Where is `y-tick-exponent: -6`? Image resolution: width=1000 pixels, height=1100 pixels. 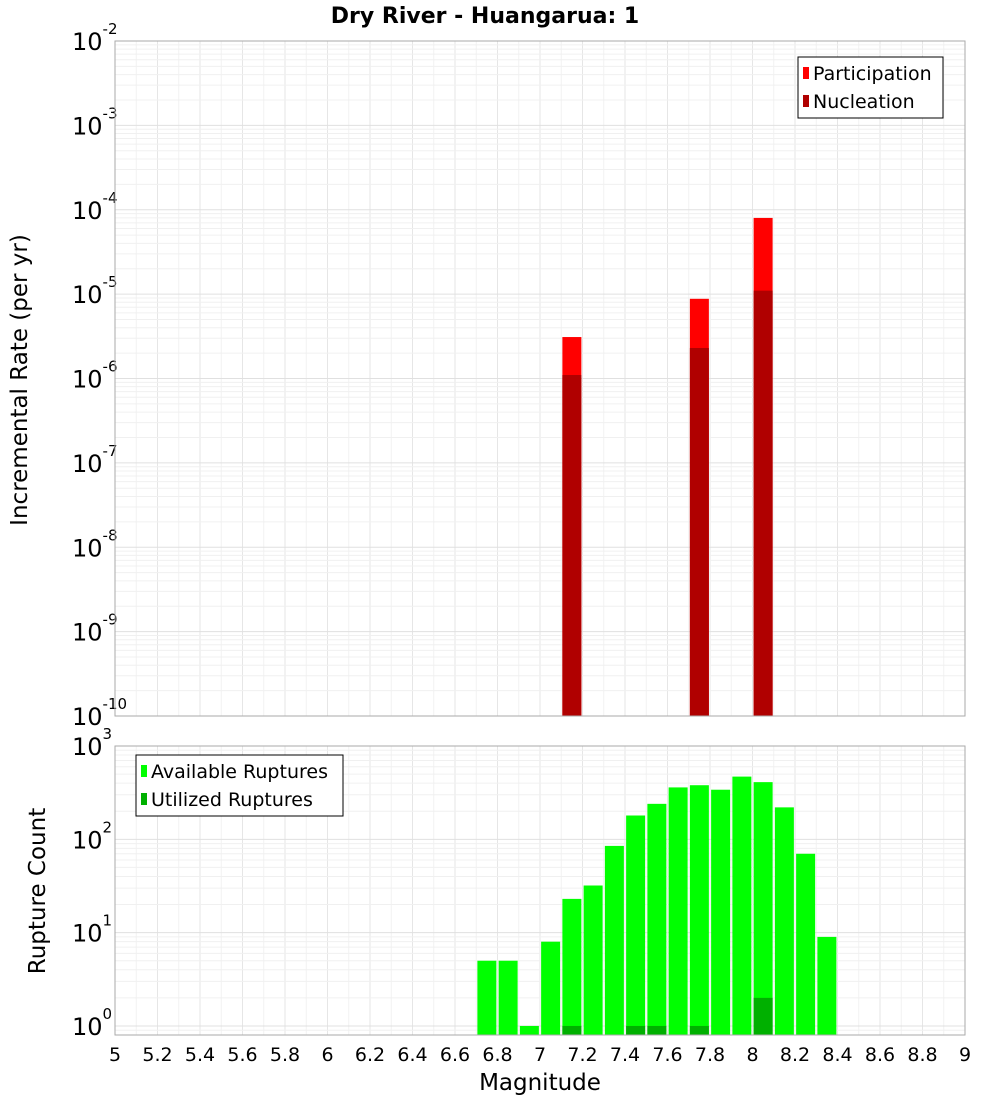
y-tick-exponent: -6 is located at coordinates (110, 367).